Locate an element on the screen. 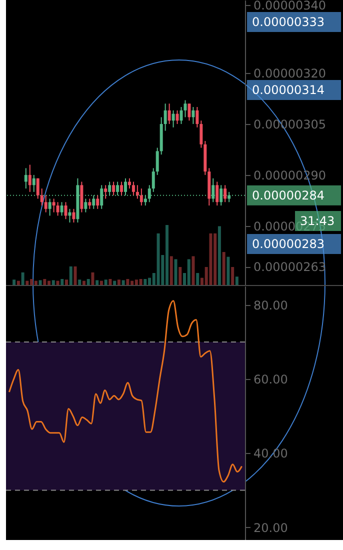 This screenshot has width=343, height=550. y-tick-label: 0.00000320 is located at coordinates (290, 73).